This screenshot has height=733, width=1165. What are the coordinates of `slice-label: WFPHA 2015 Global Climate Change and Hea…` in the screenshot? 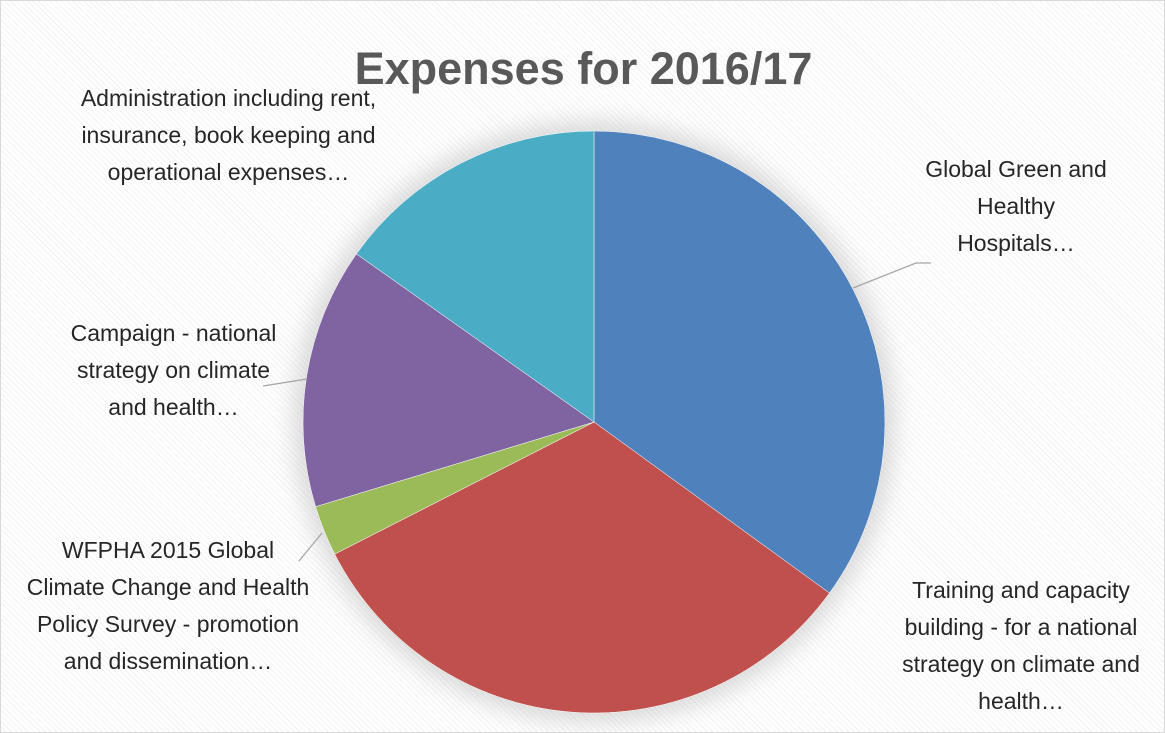 It's located at (168, 605).